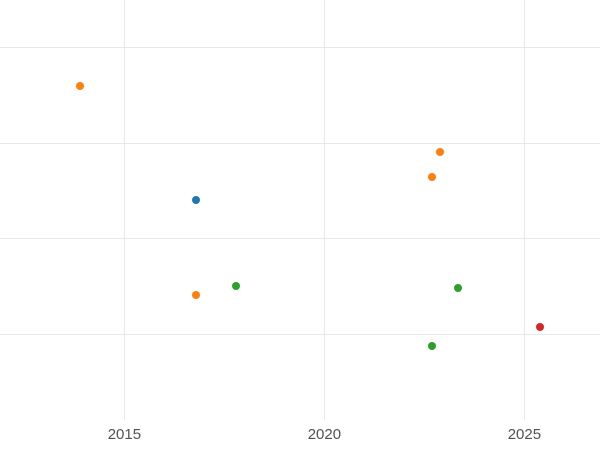  Describe the element at coordinates (524, 434) in the screenshot. I see `x-tick-label: 2025` at that location.